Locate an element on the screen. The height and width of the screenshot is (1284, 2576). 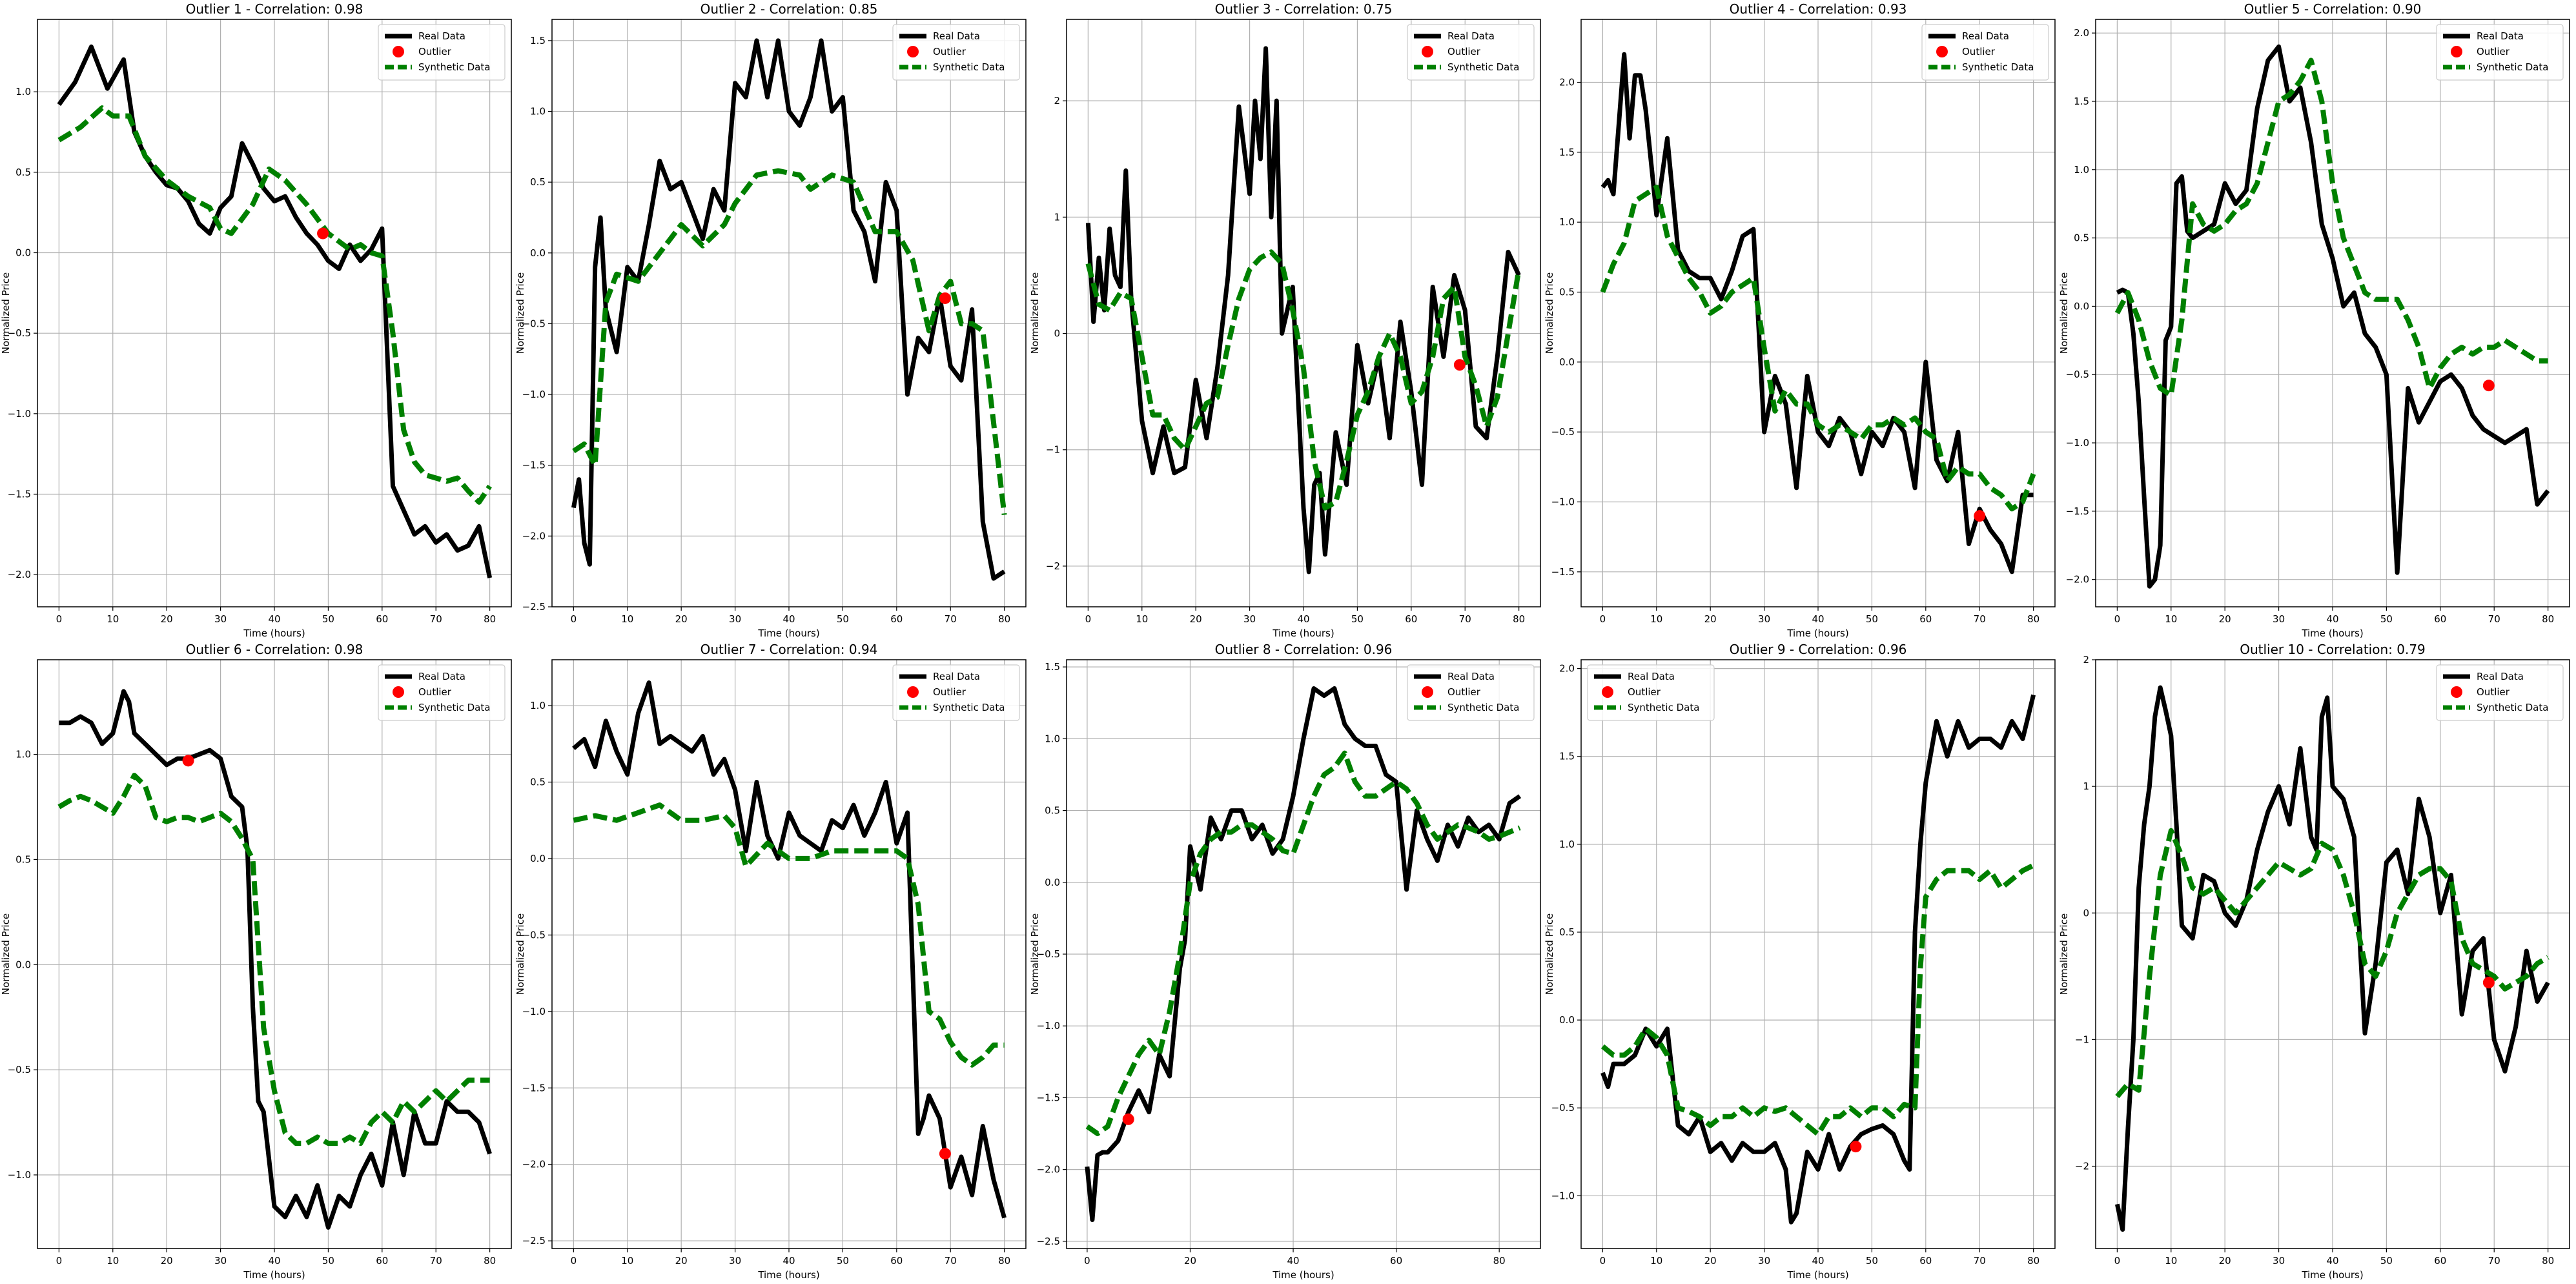
legend: Real Data Outlier Synthetic Data is located at coordinates (956, 52).